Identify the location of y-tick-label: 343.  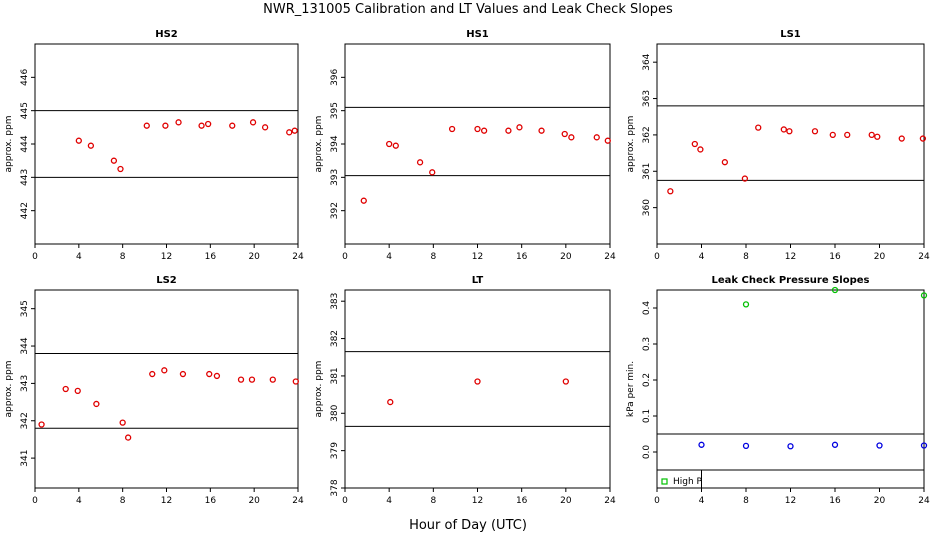
(25, 383).